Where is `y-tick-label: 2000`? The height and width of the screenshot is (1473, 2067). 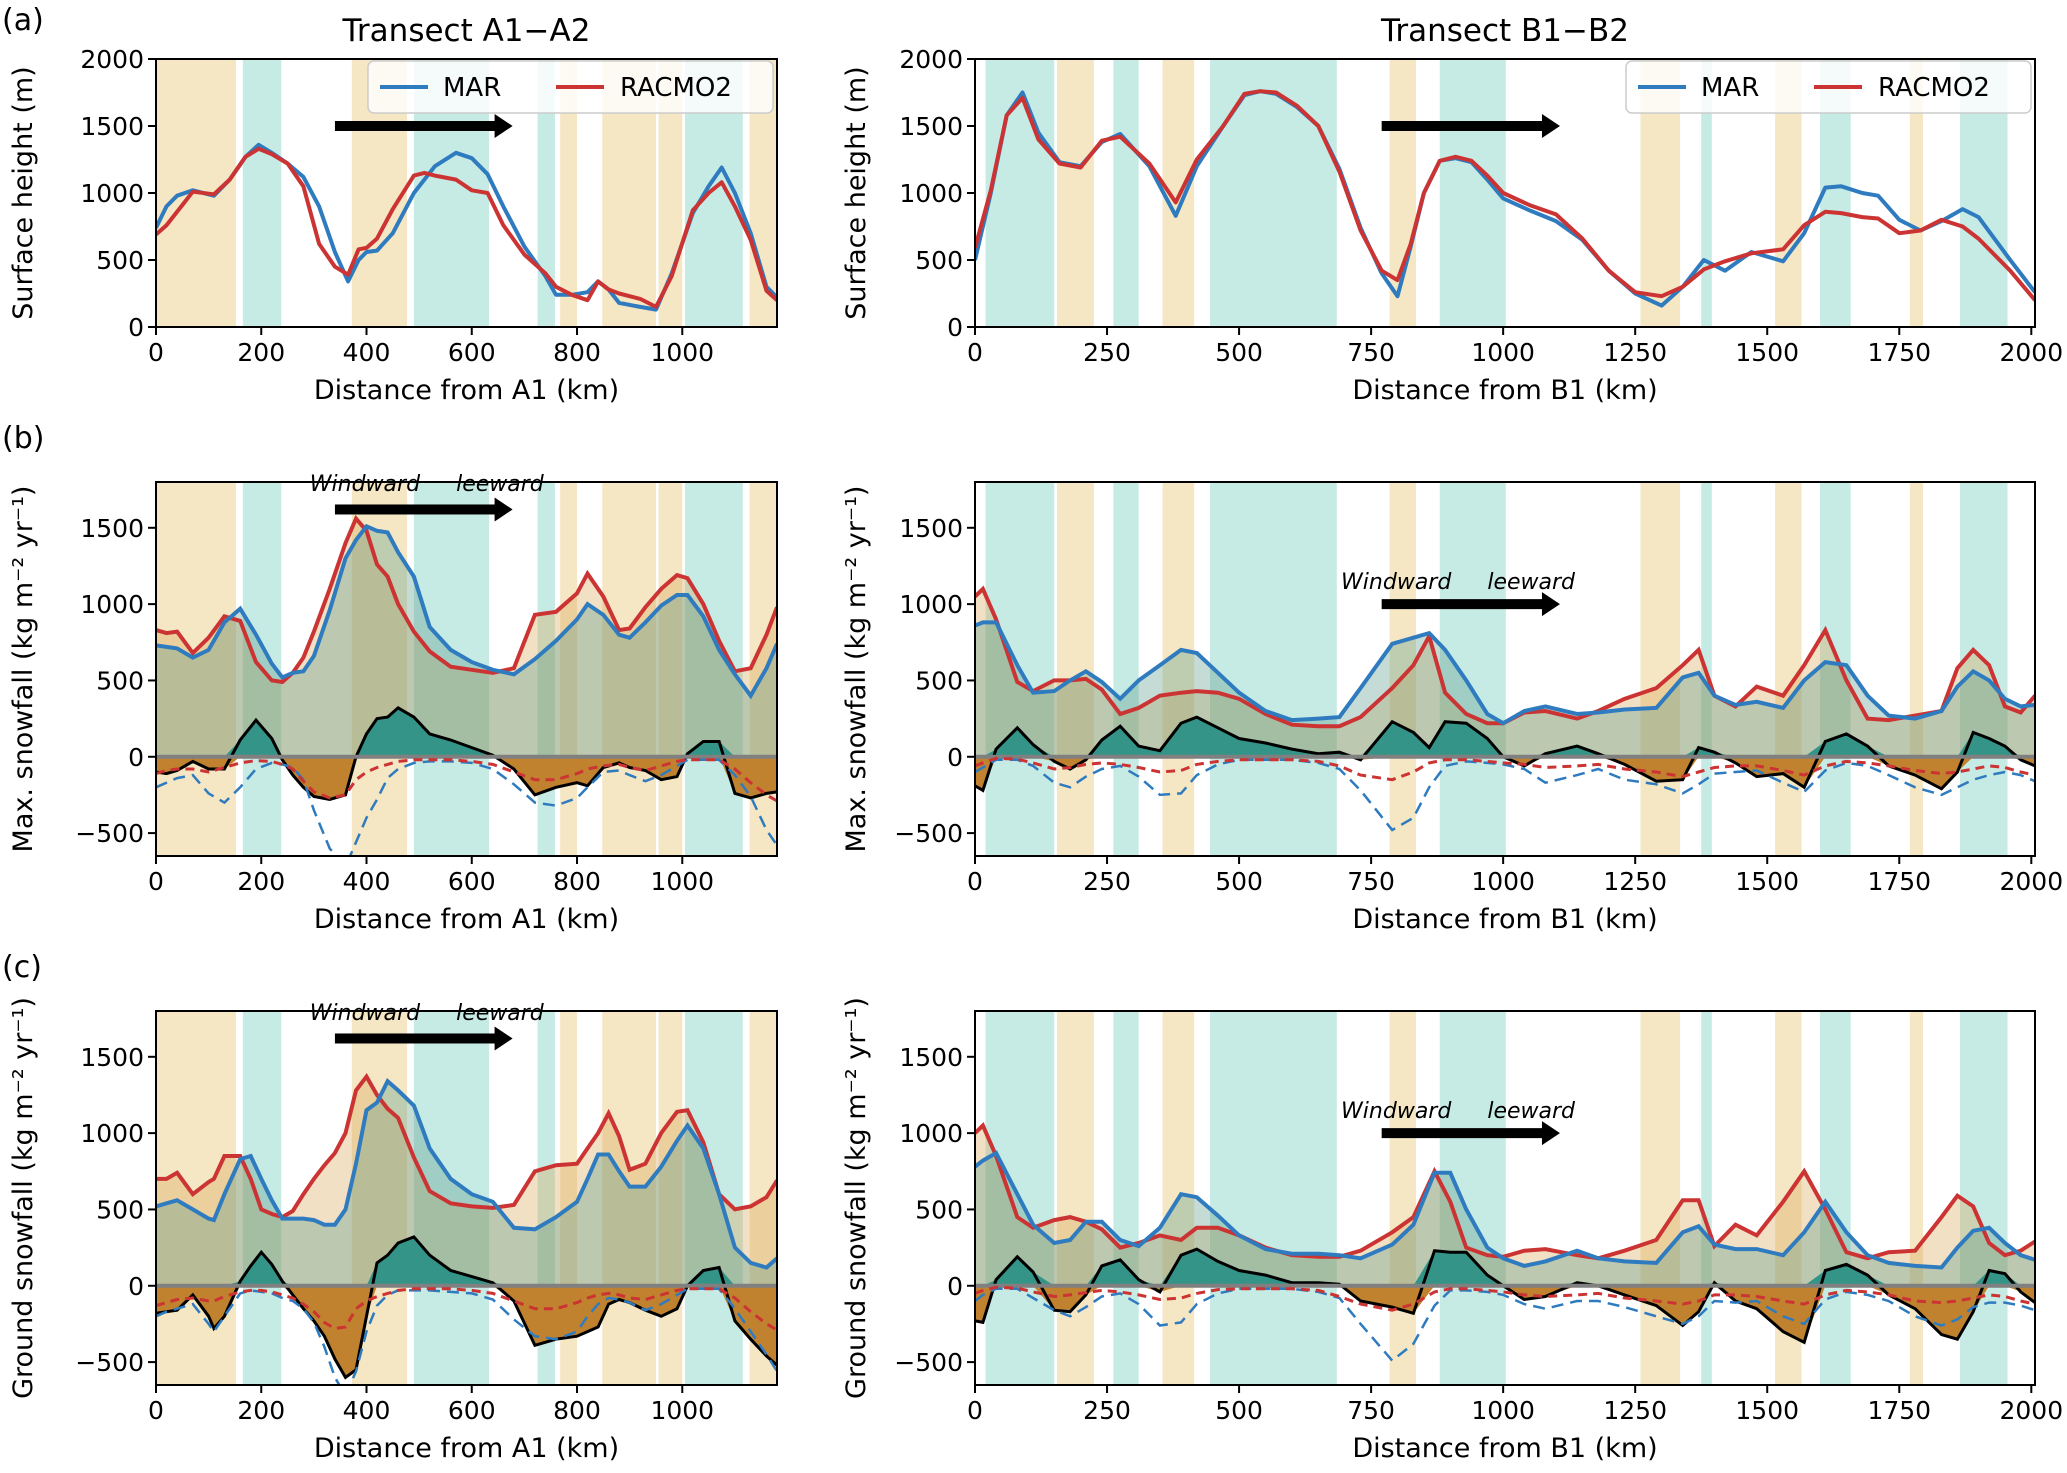 y-tick-label: 2000 is located at coordinates (931, 59).